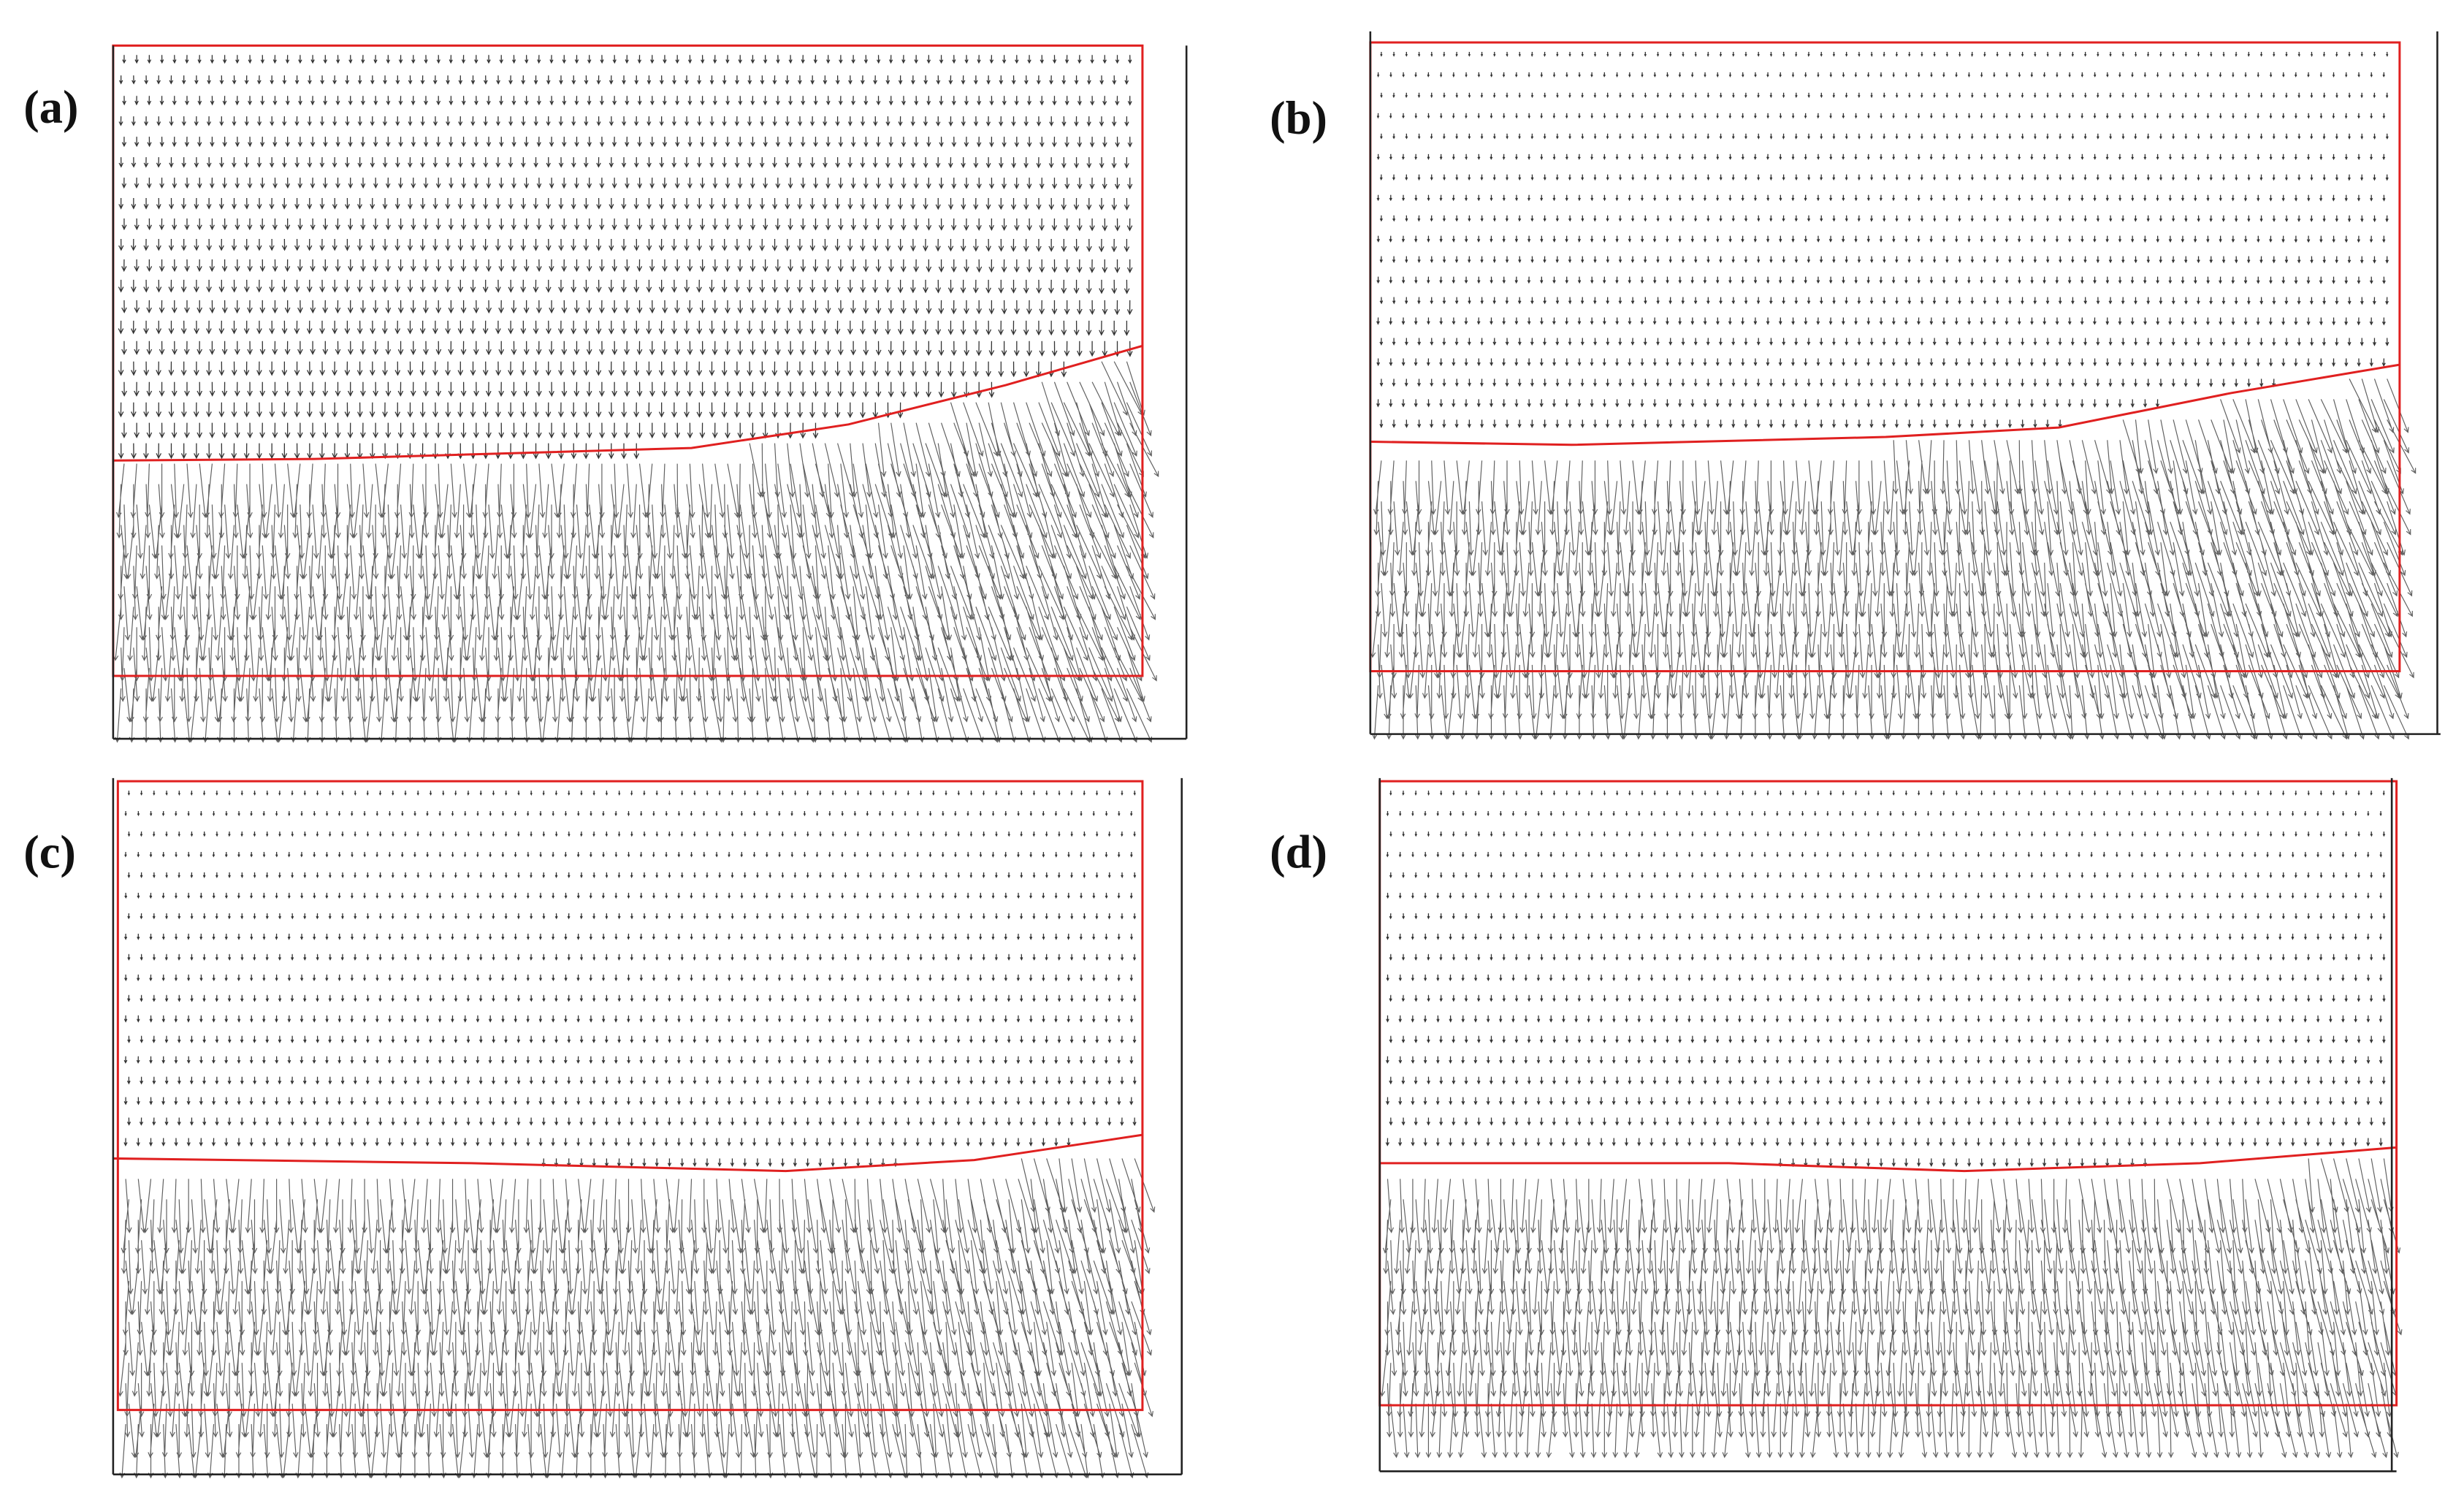 This screenshot has height=1495, width=2464. I want to click on panel-label: (a), so click(50, 106).